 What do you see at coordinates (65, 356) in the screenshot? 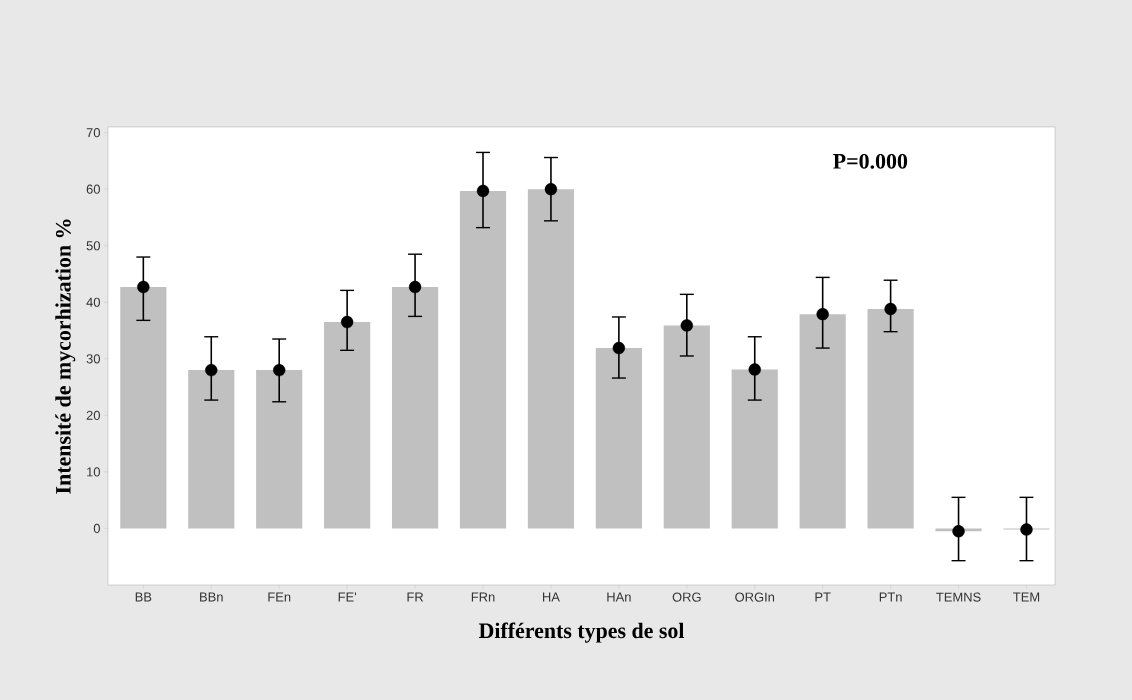
I see `y-axis-title: Intensité de mycorhization %` at bounding box center [65, 356].